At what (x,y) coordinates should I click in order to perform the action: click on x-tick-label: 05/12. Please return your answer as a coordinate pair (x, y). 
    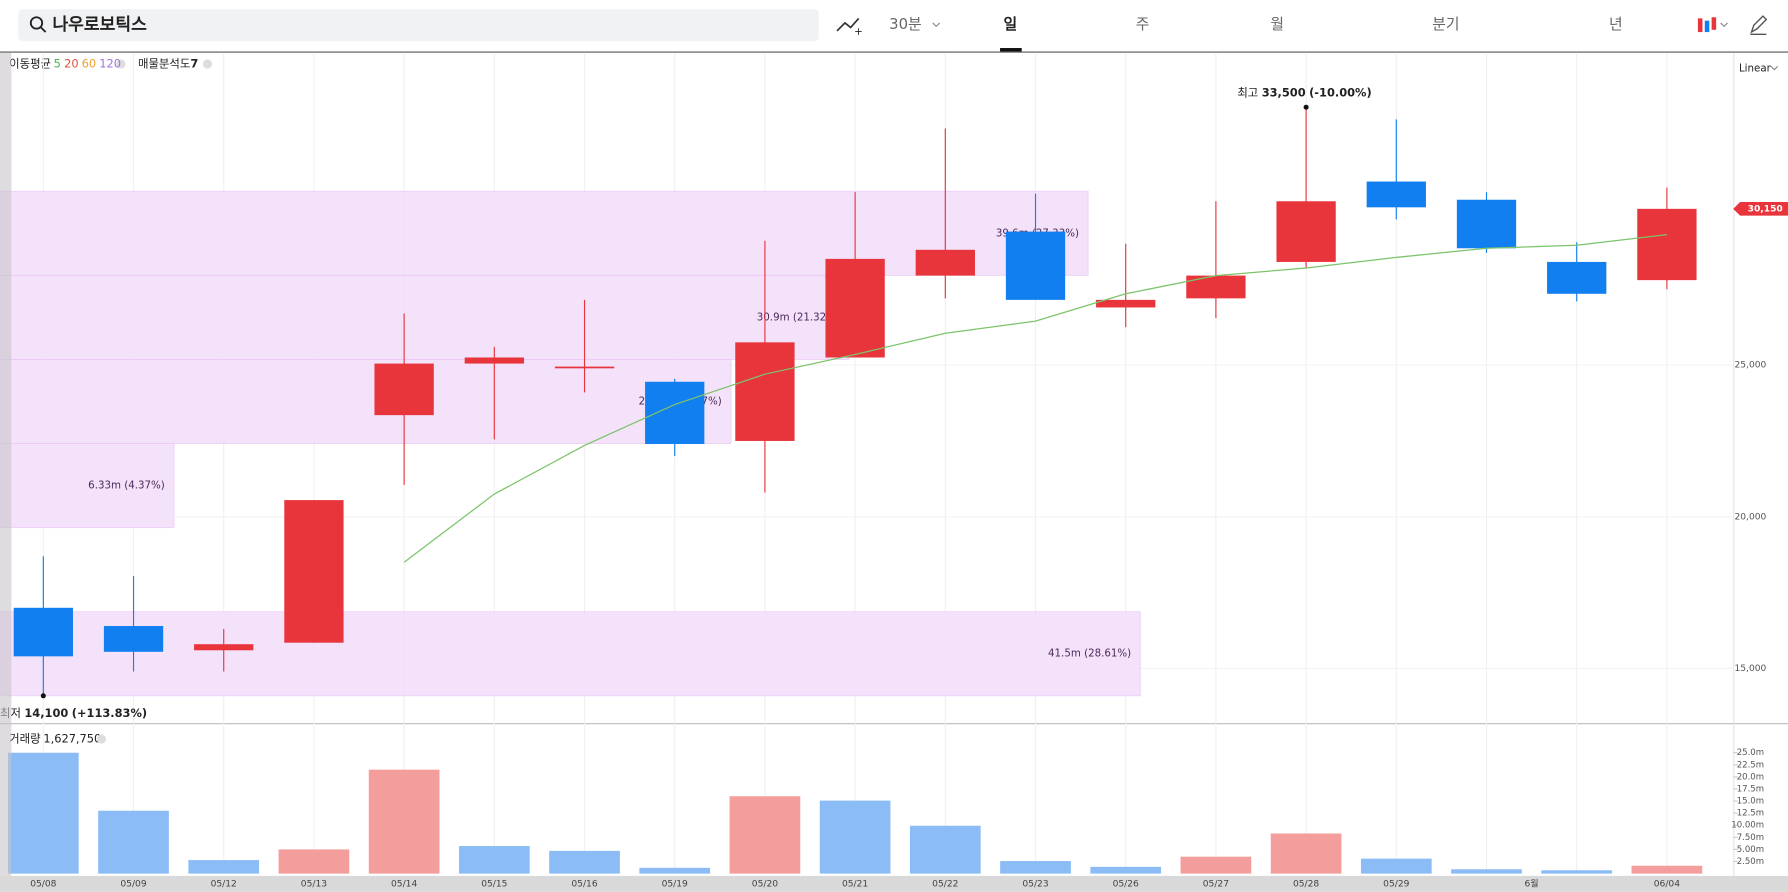
    Looking at the image, I should click on (224, 884).